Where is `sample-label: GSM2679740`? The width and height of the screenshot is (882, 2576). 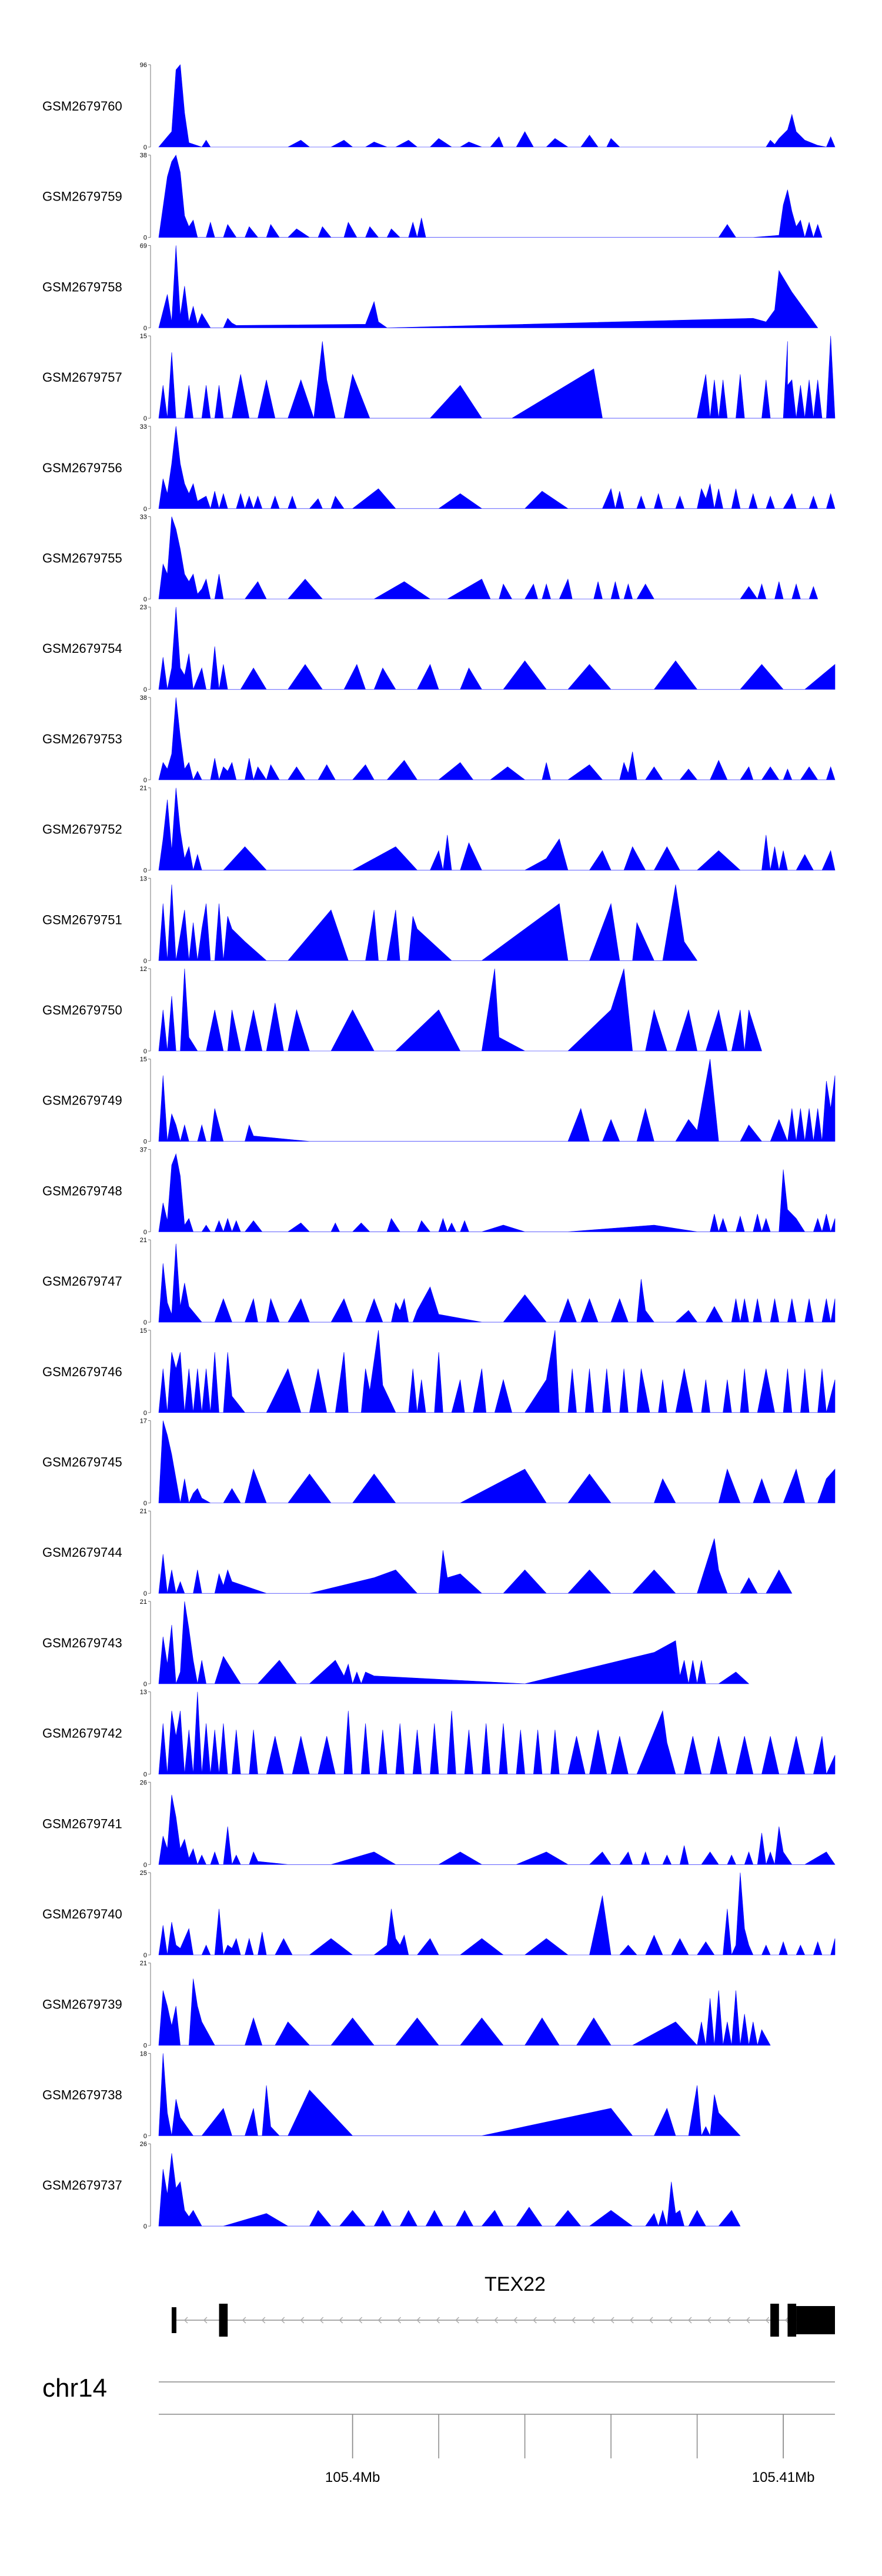 sample-label: GSM2679740 is located at coordinates (82, 1914).